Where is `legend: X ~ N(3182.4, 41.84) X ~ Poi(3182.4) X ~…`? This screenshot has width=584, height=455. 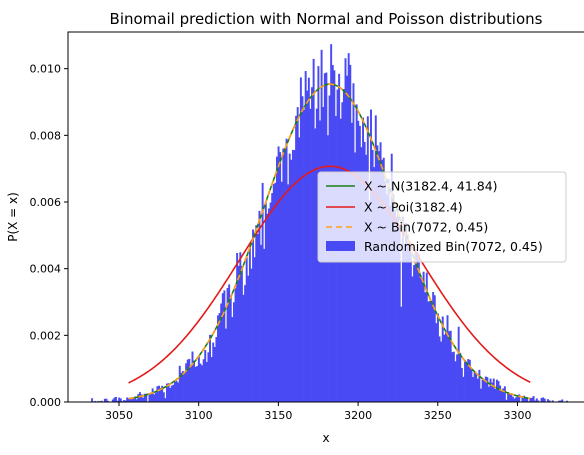 legend: X ~ N(3182.4, 41.84) X ~ Poi(3182.4) X ~… is located at coordinates (442, 217).